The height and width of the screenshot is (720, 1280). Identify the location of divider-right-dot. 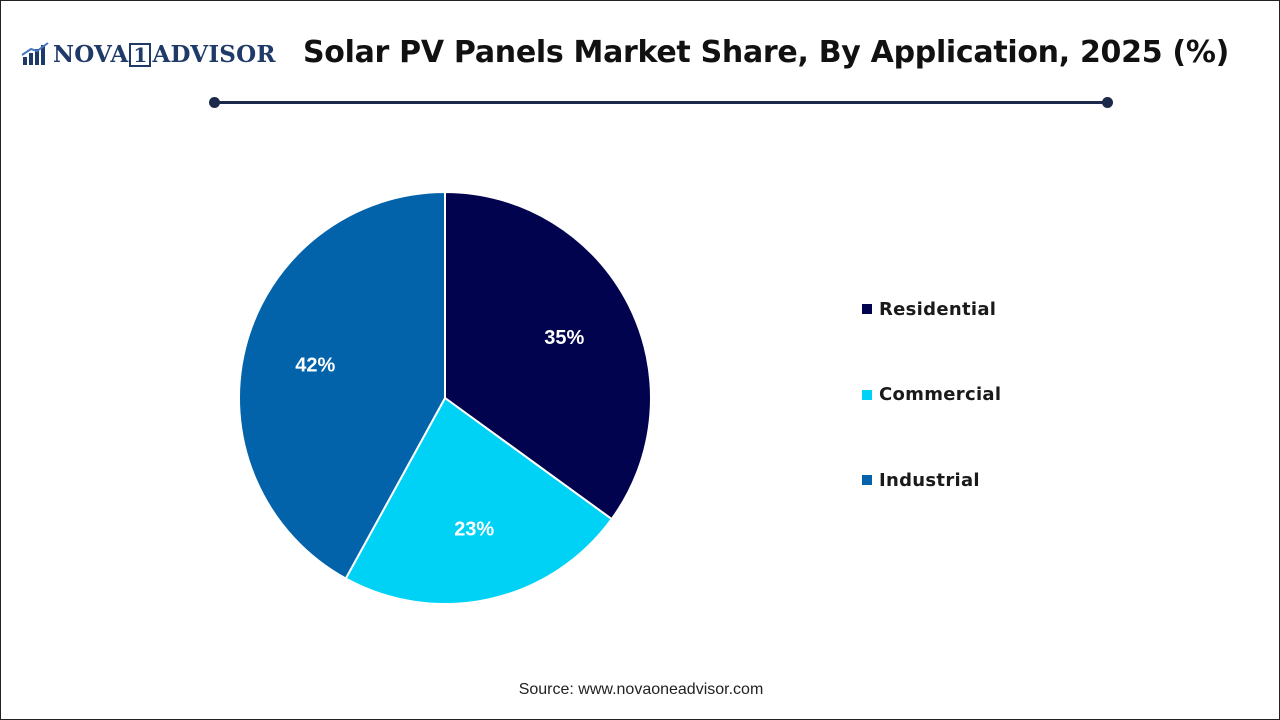
(1107, 102).